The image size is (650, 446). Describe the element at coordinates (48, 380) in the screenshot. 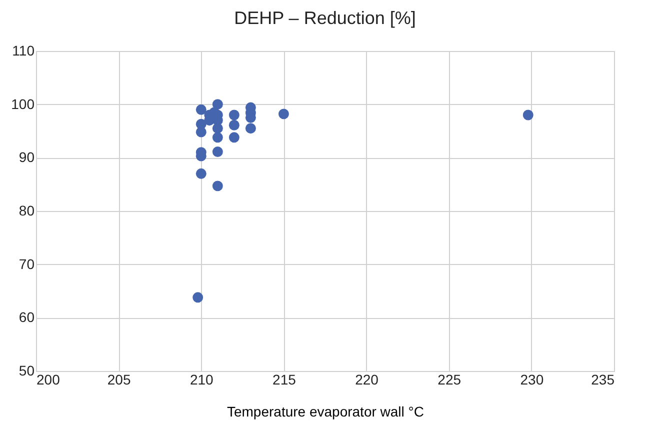

I see `x-tick-label: 200` at that location.